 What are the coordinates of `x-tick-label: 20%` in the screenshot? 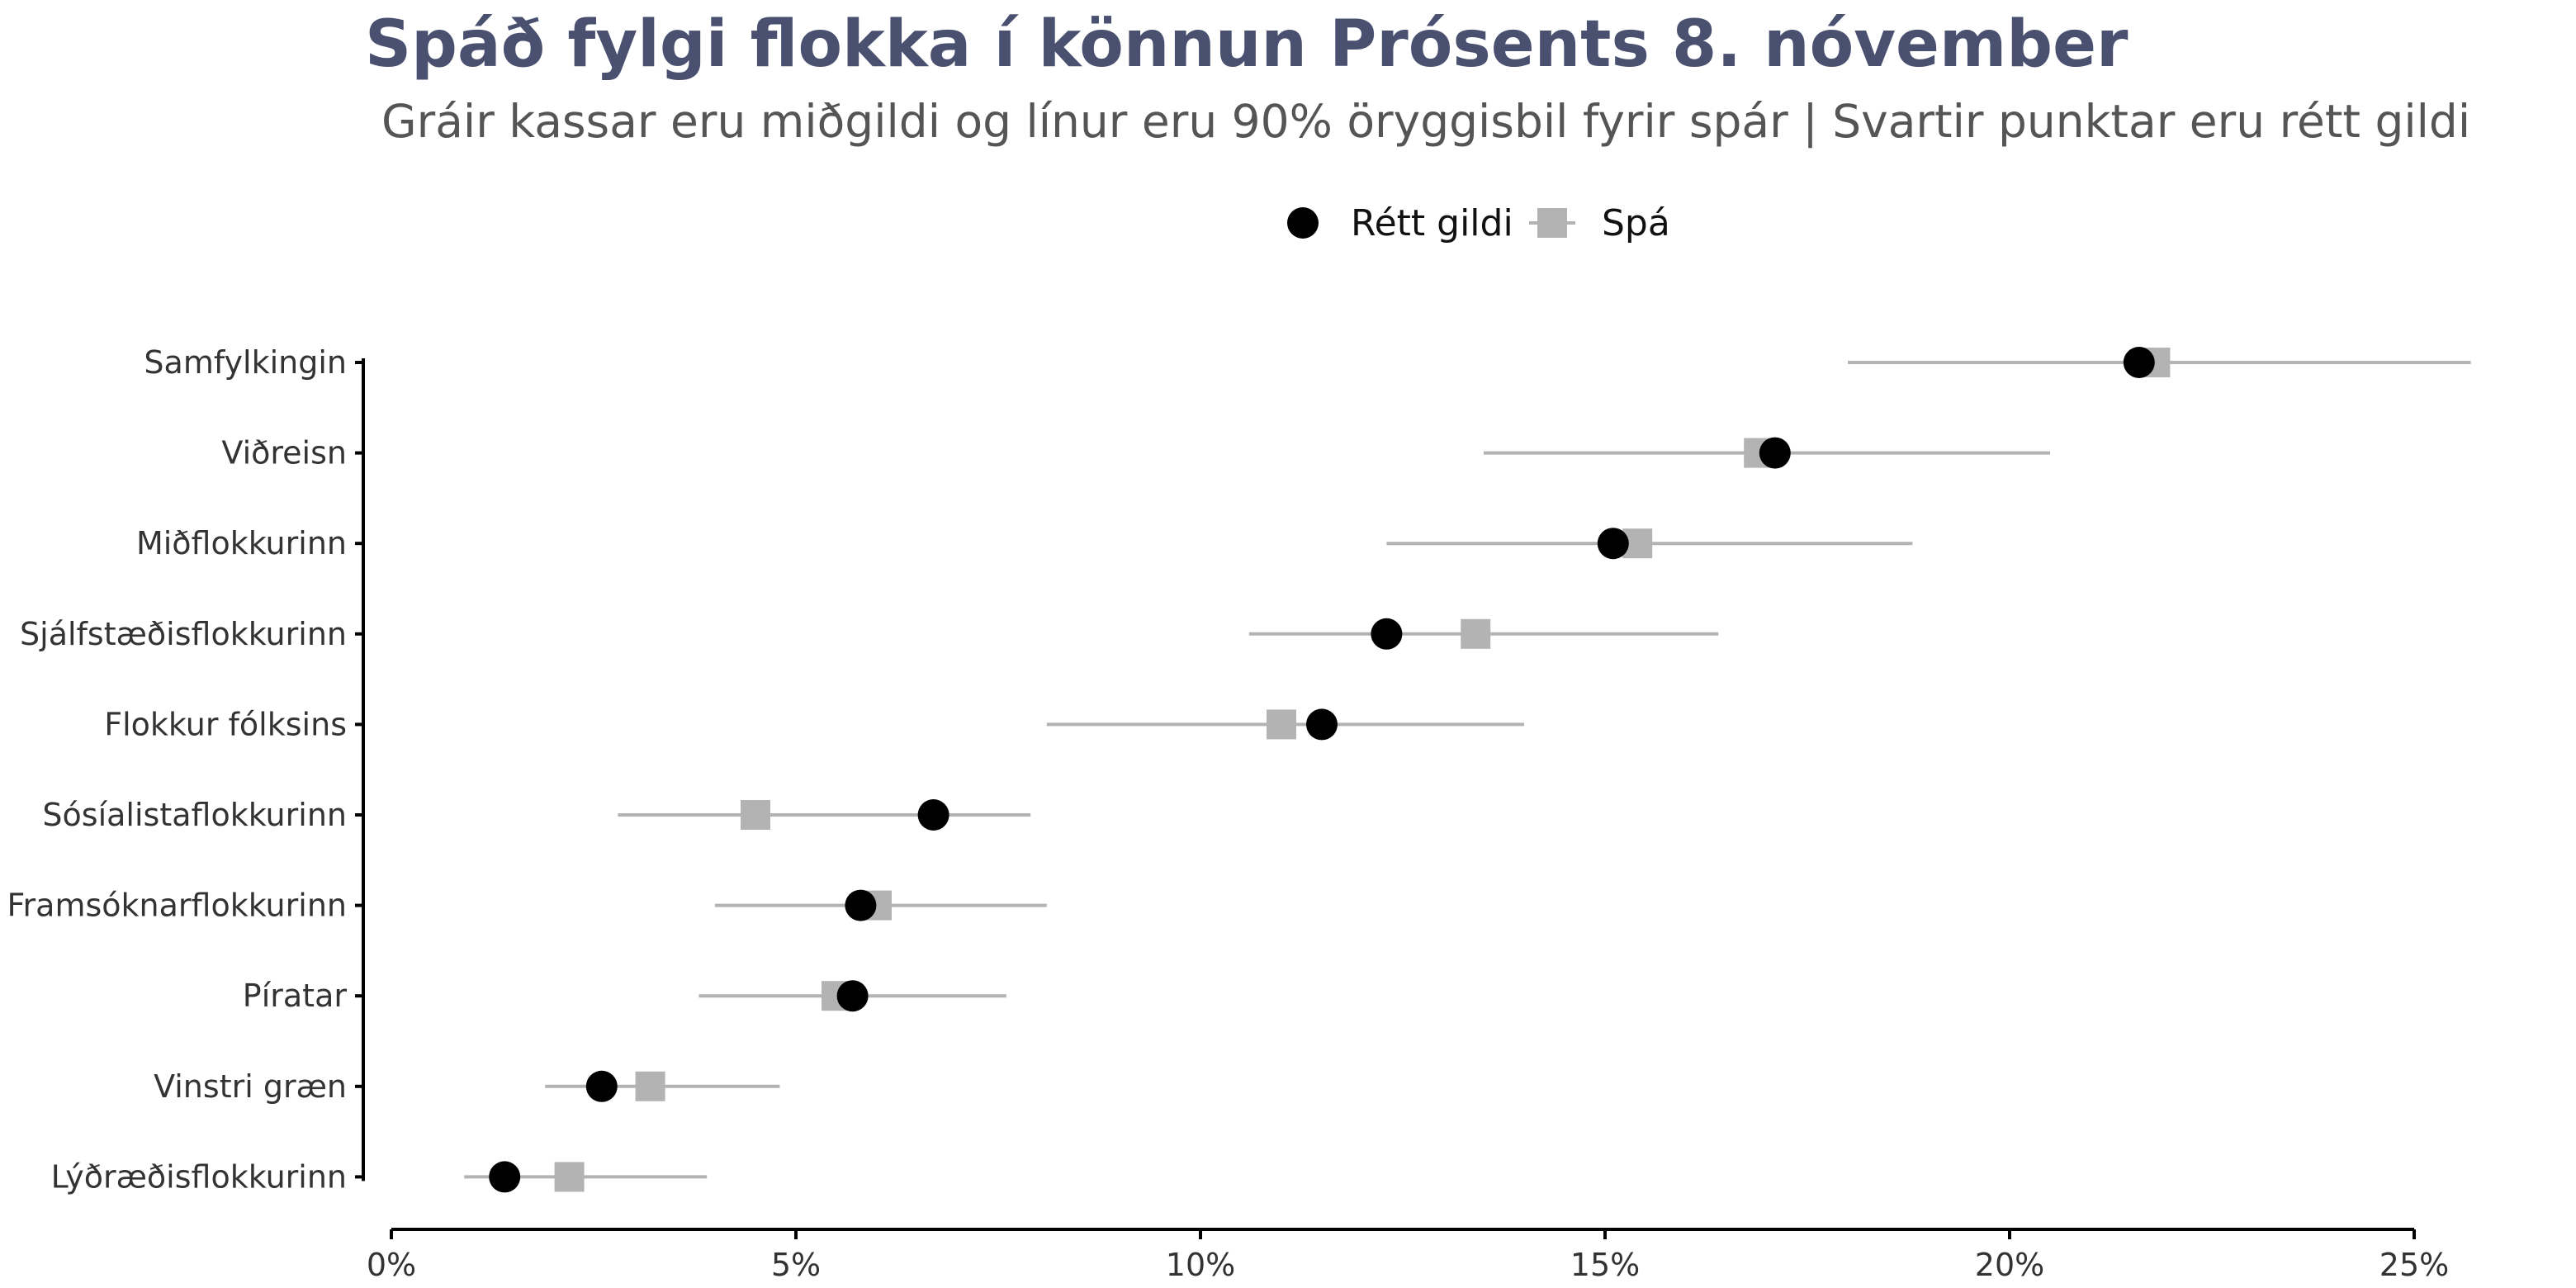 It's located at (2009, 1265).